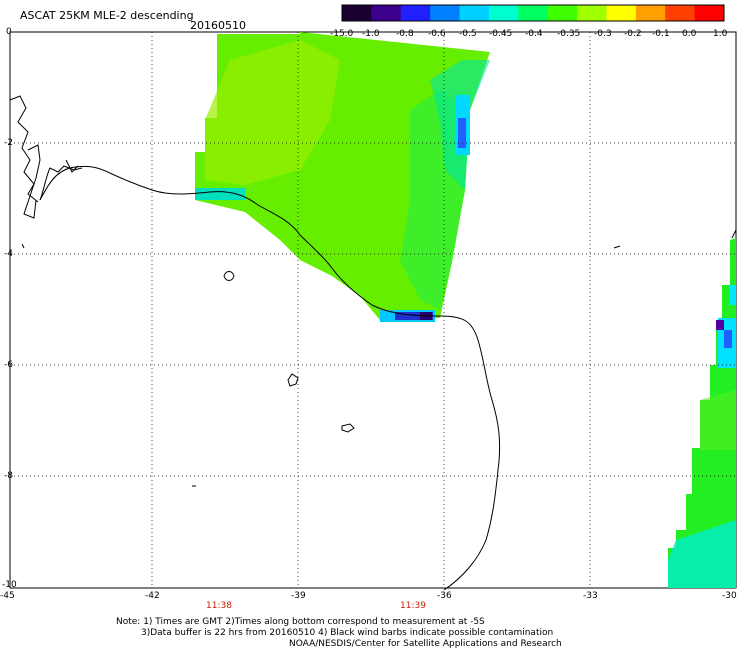 Image resolution: width=740 pixels, height=650 pixels. What do you see at coordinates (219, 606) in the screenshot?
I see `time-label: 11:38` at bounding box center [219, 606].